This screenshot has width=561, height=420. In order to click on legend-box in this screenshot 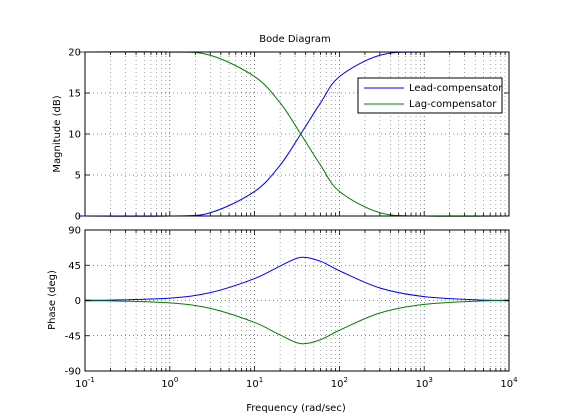, I will do `click(430, 95)`.